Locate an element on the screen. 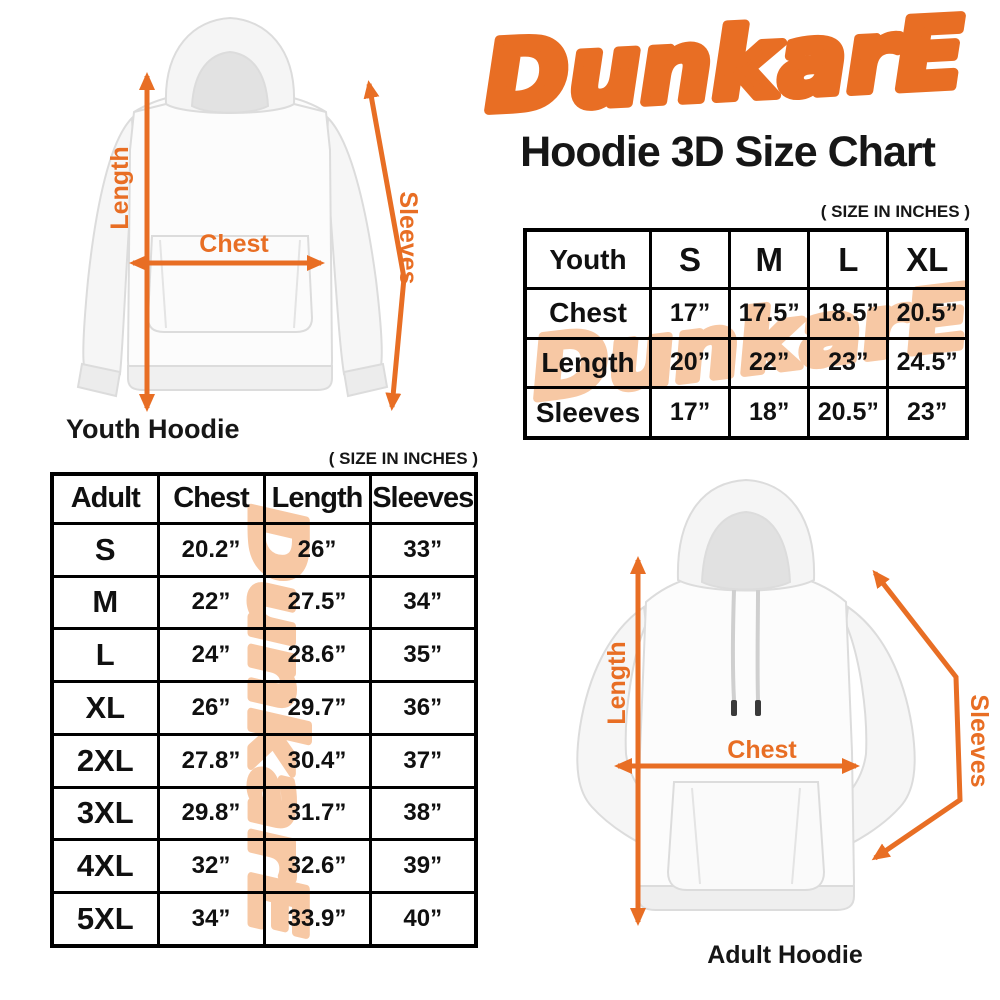 The height and width of the screenshot is (1000, 1000). header-cell: Chest is located at coordinates (211, 498).